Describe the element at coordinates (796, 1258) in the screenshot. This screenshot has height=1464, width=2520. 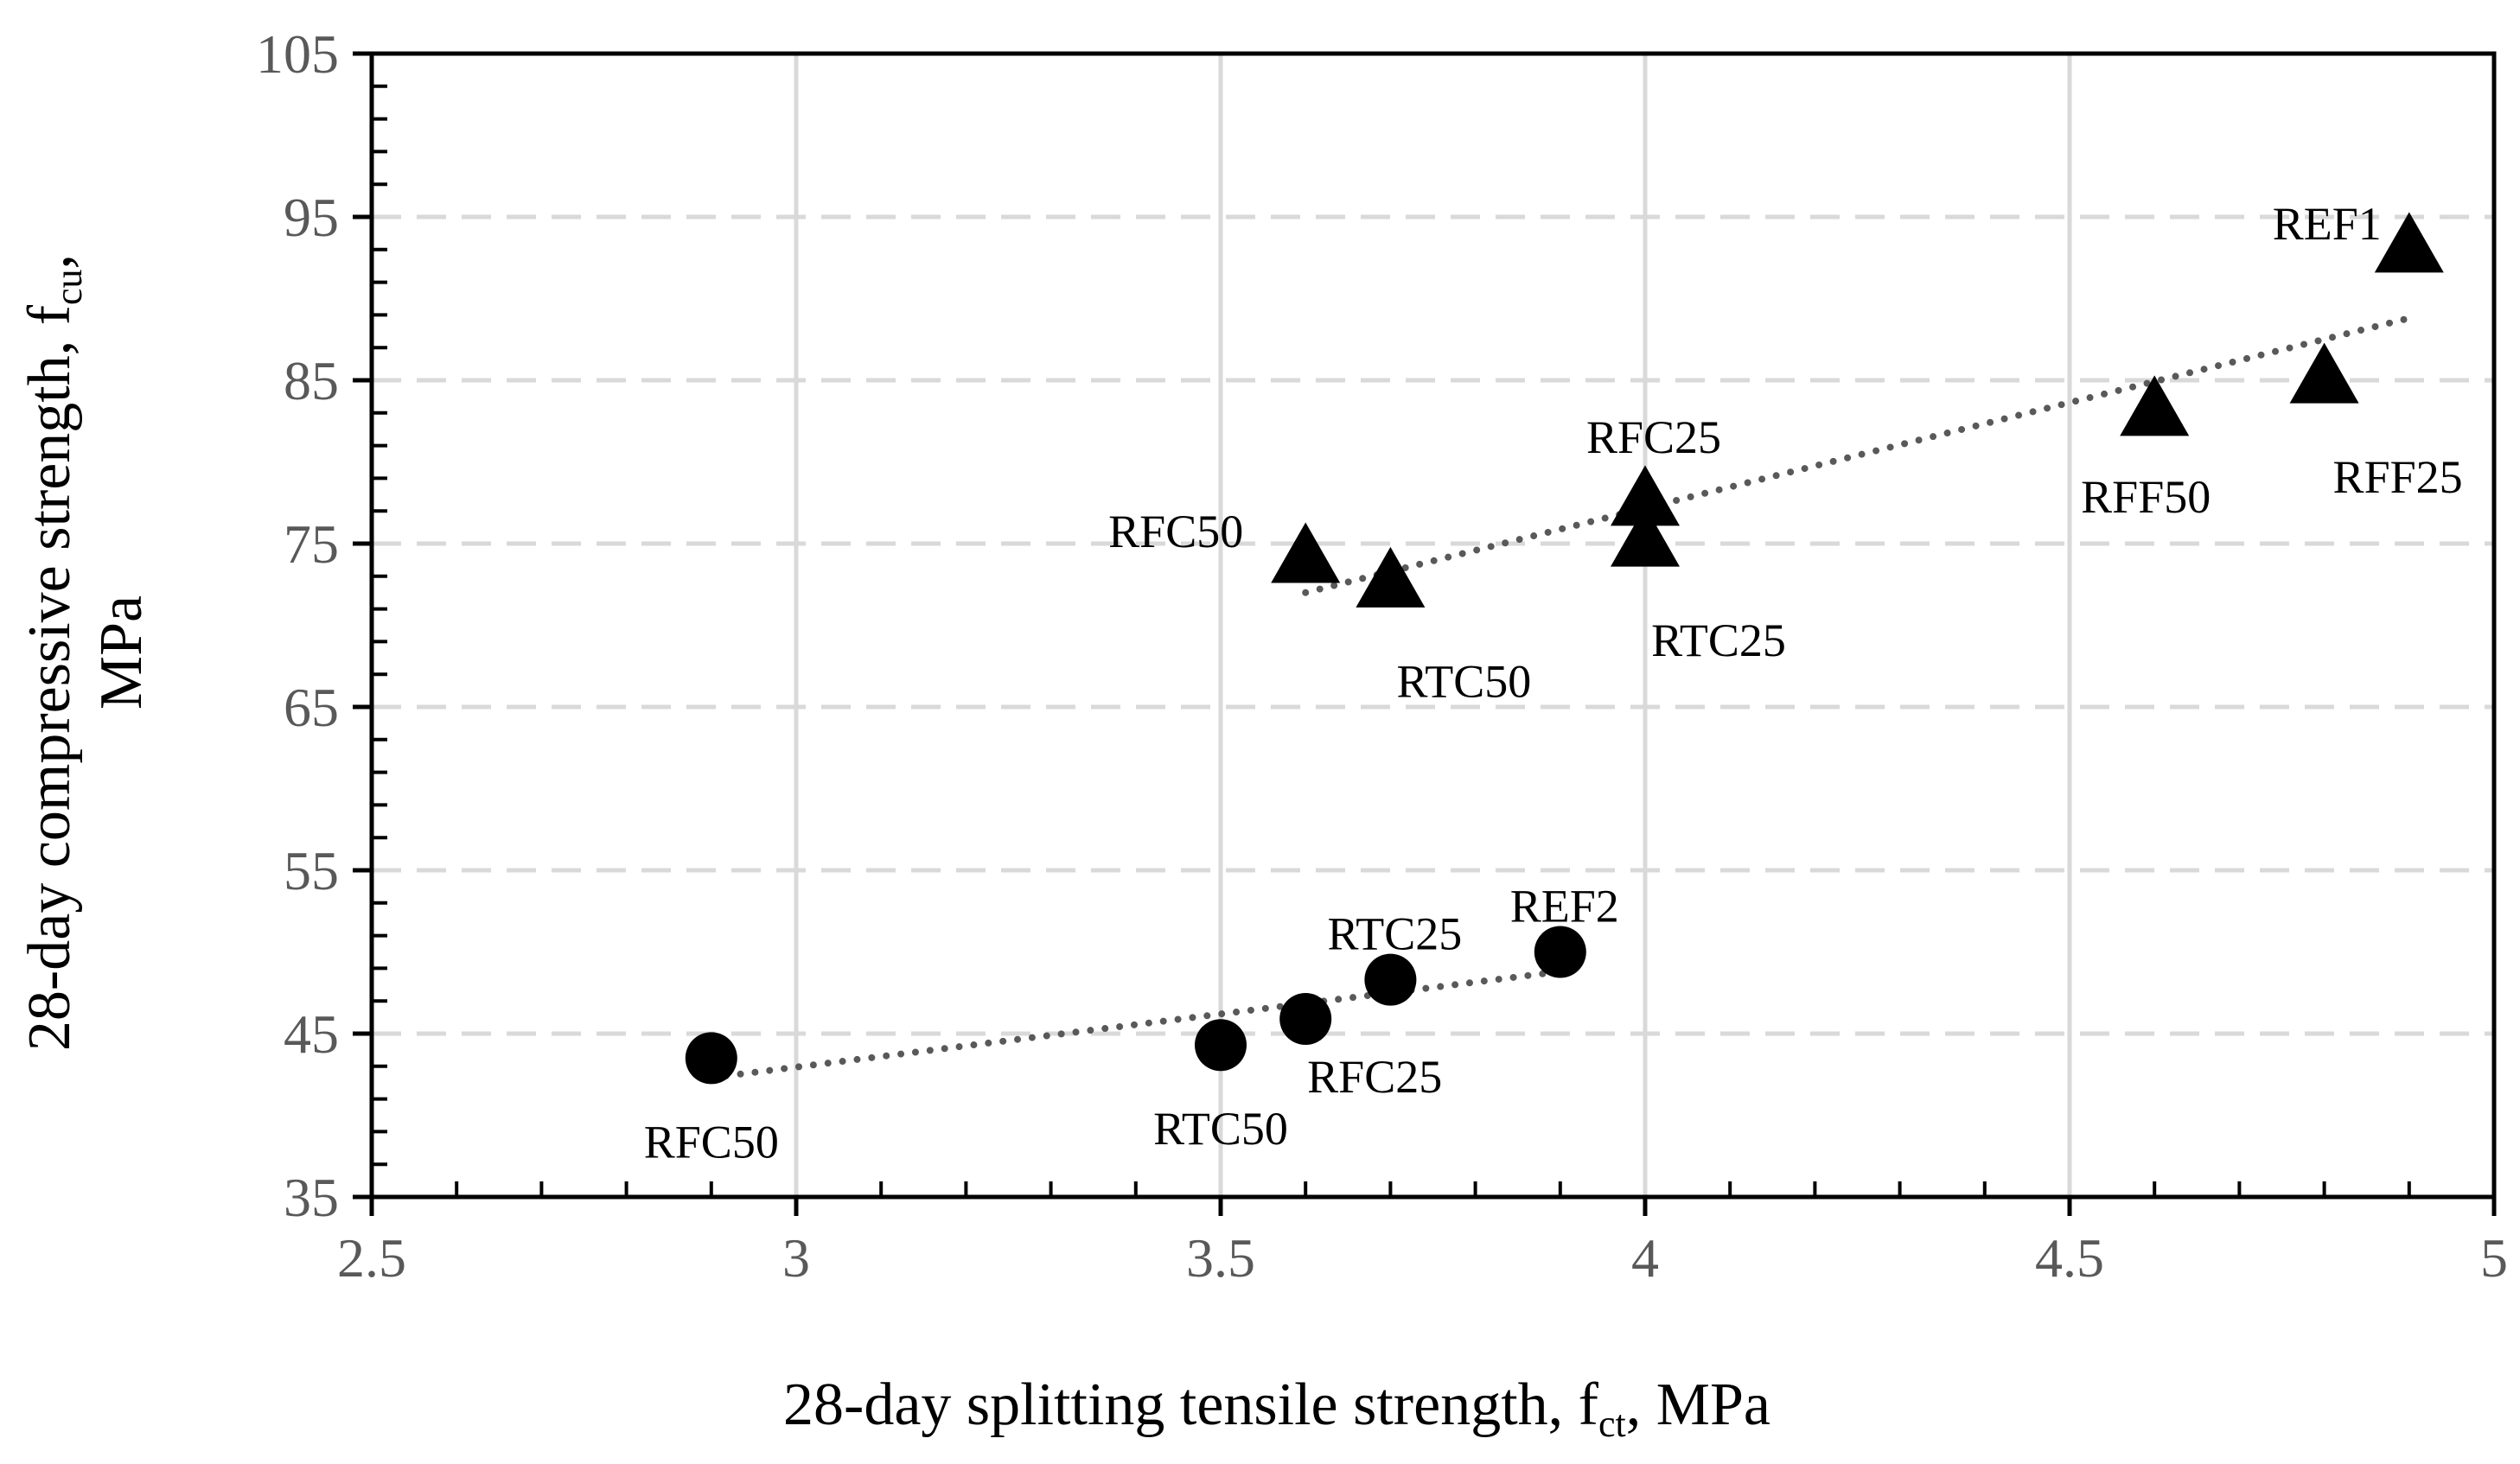
I see `x-tick-label: 3` at that location.